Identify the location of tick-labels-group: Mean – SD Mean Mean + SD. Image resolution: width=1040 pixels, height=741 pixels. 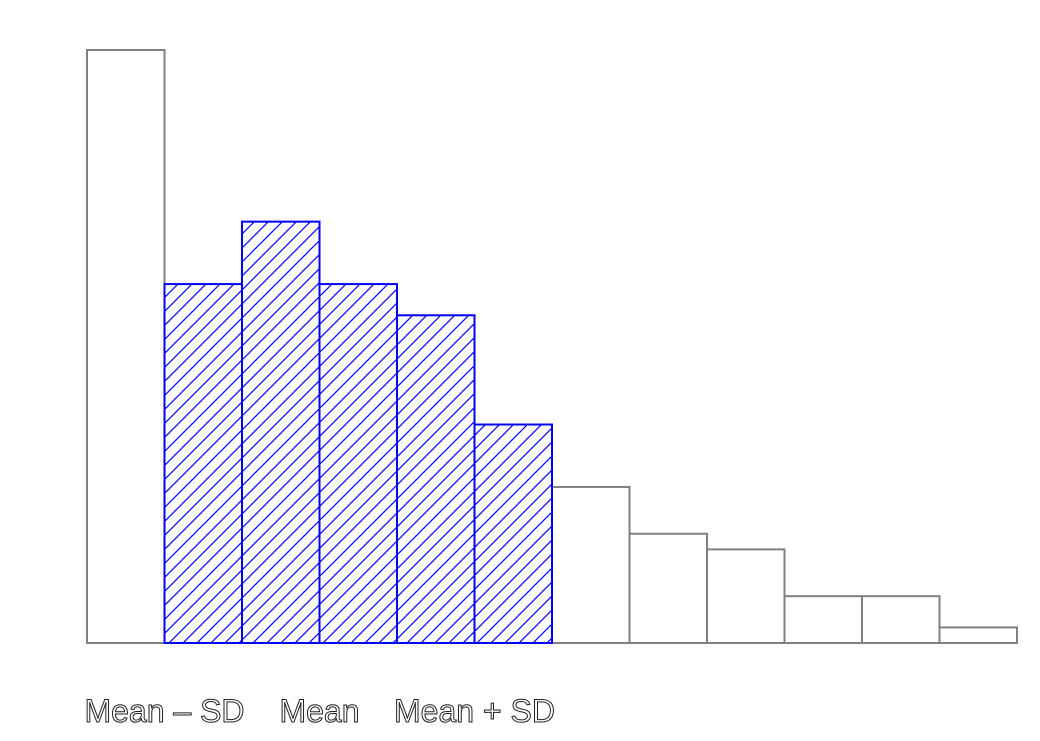
(320, 711).